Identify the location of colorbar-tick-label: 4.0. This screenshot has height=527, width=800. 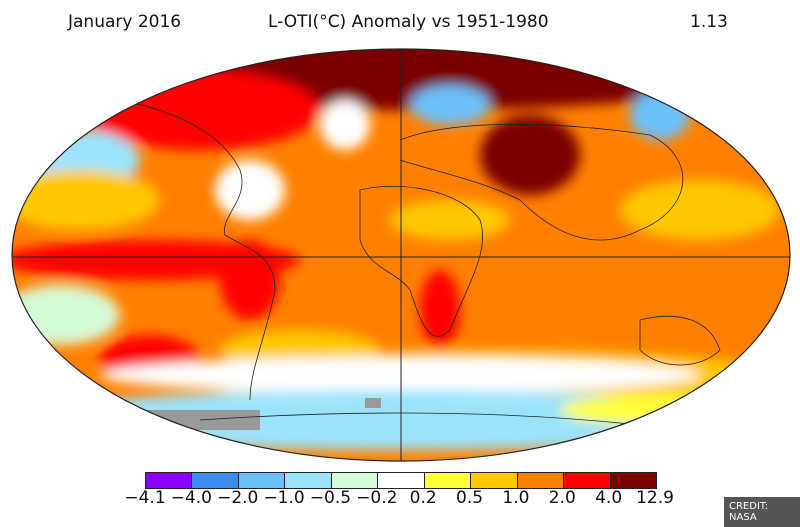
(609, 498).